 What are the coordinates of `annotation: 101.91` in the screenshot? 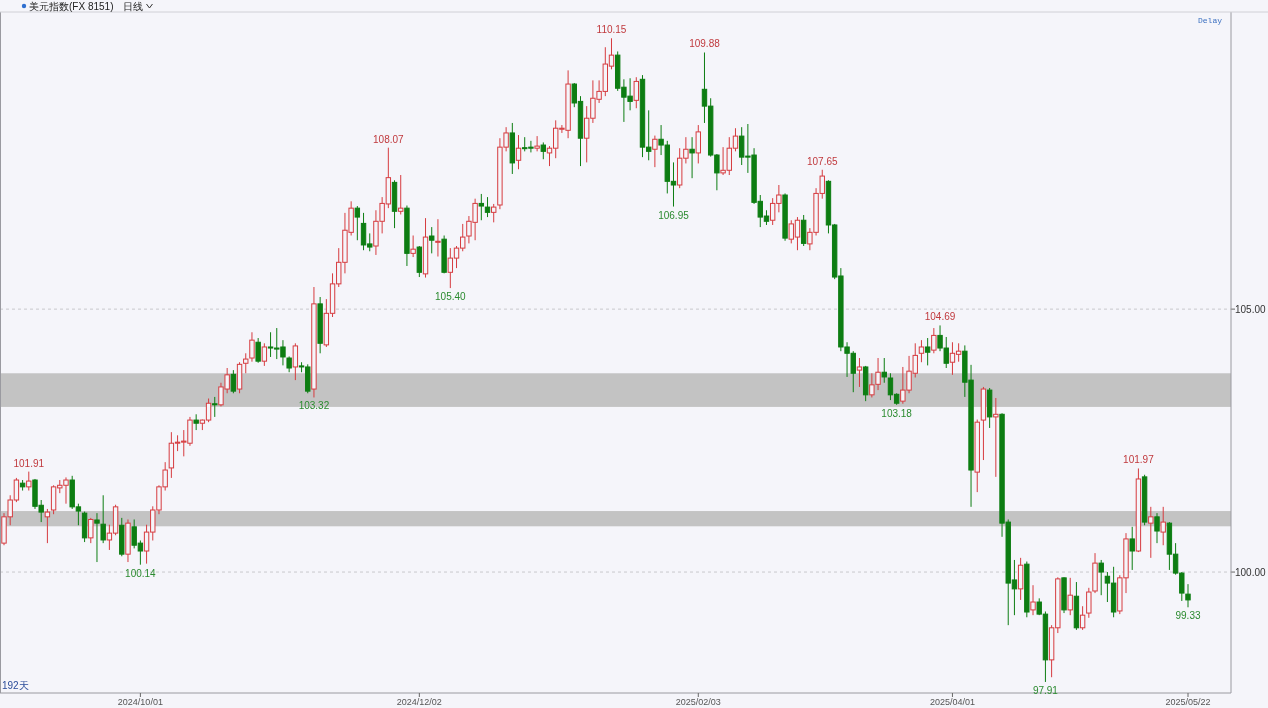 It's located at (29, 463).